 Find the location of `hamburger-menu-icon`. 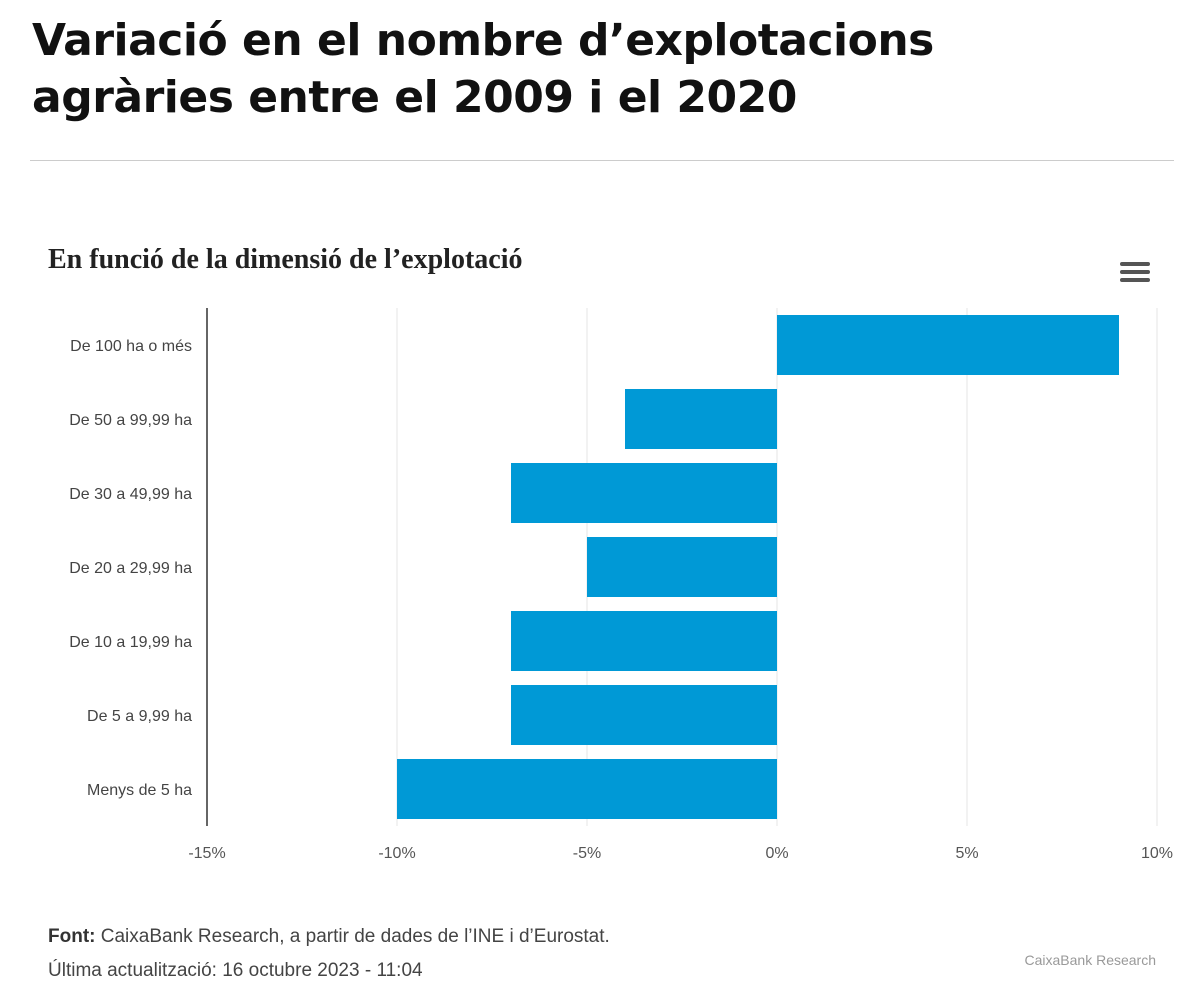

hamburger-menu-icon is located at coordinates (1135, 274).